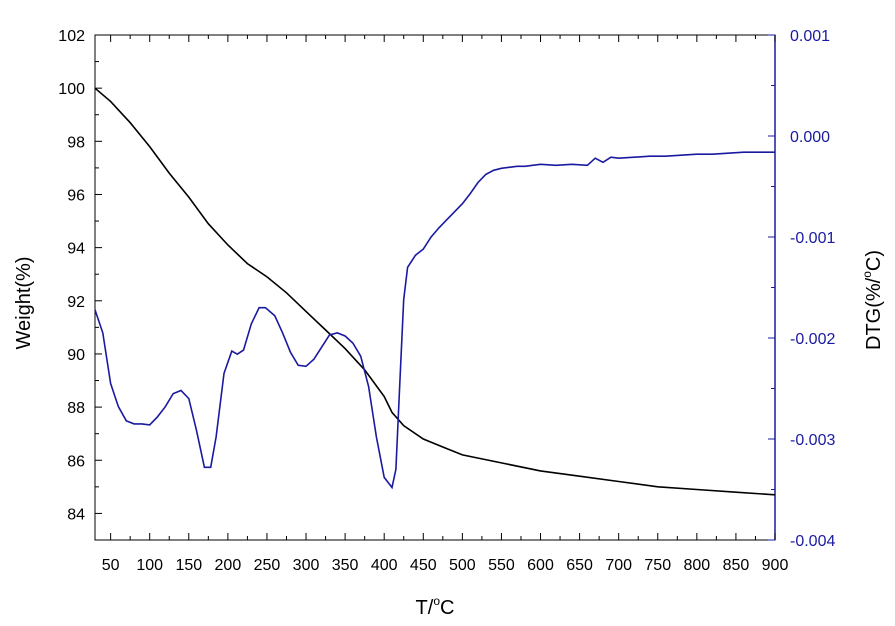 Image resolution: width=895 pixels, height=626 pixels. What do you see at coordinates (76, 302) in the screenshot?
I see `left-tick-label: 92` at bounding box center [76, 302].